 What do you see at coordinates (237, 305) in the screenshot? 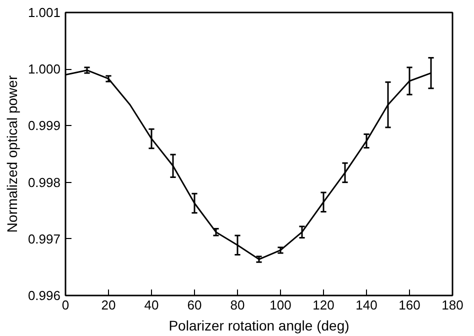
I see `x-tick-label: 80` at bounding box center [237, 305].